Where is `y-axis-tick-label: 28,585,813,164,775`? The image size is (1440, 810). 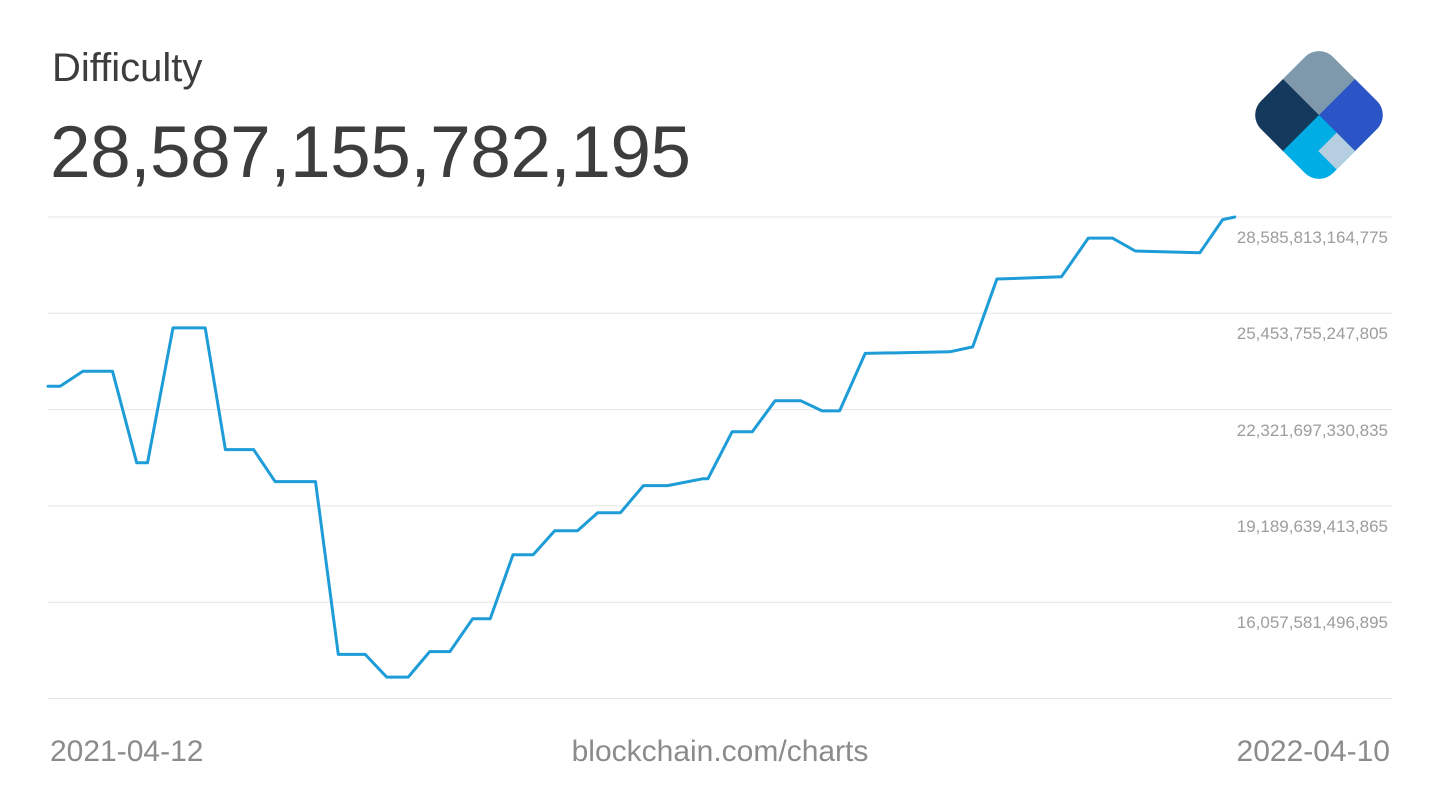
y-axis-tick-label: 28,585,813,164,775 is located at coordinates (1312, 237).